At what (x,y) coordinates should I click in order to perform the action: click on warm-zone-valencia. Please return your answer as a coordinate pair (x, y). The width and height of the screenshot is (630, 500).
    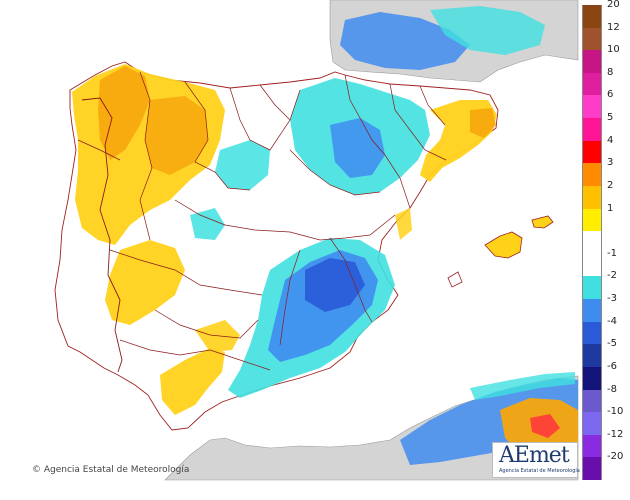
    Looking at the image, I should click on (403, 224).